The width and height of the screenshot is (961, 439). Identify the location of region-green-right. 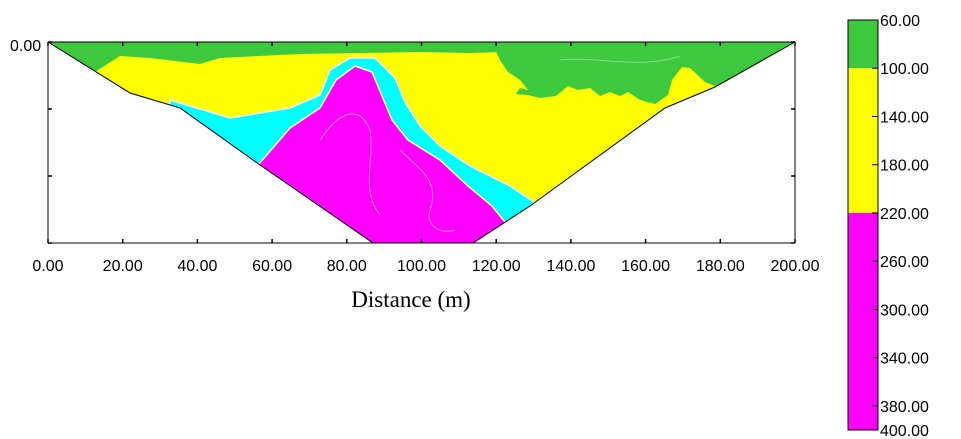
(642, 73).